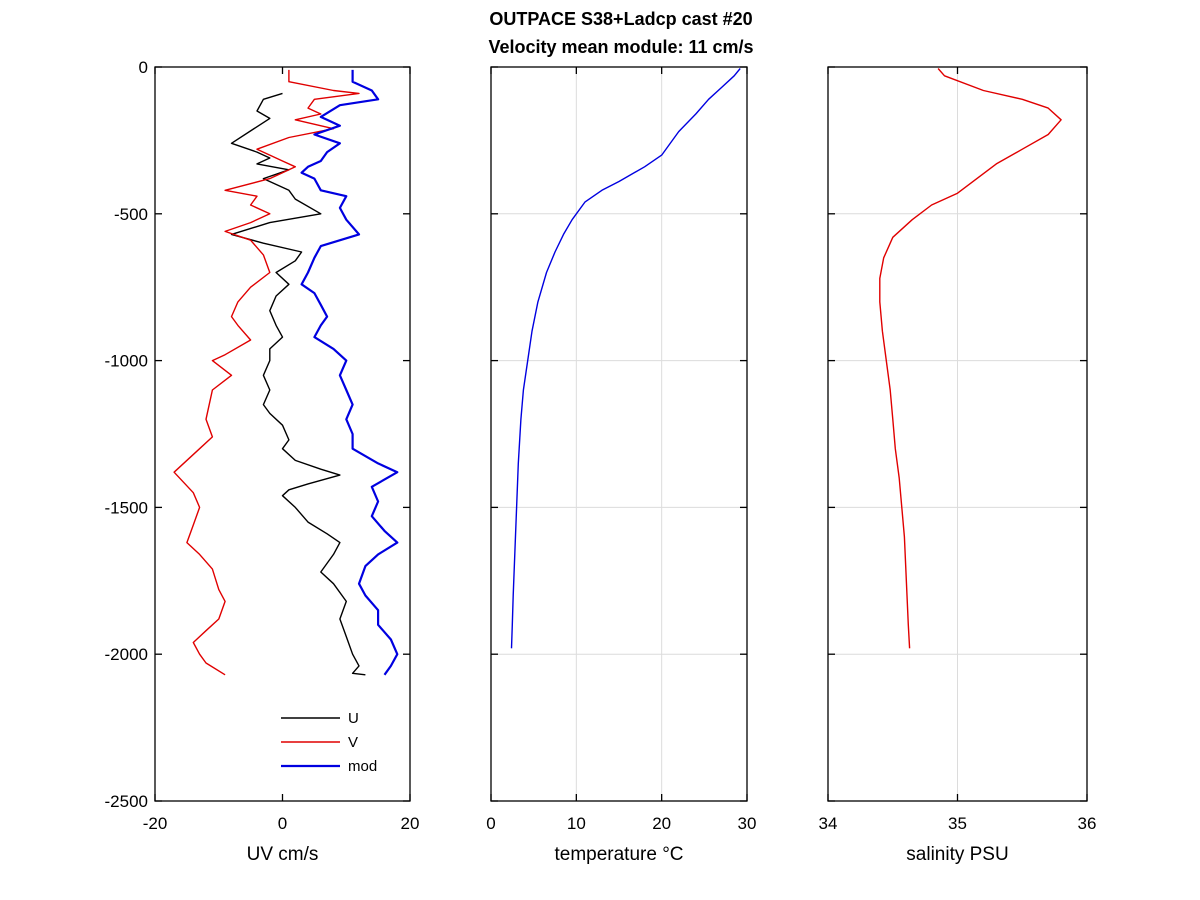 The image size is (1200, 900). I want to click on x-tick-label: -20, so click(155, 823).